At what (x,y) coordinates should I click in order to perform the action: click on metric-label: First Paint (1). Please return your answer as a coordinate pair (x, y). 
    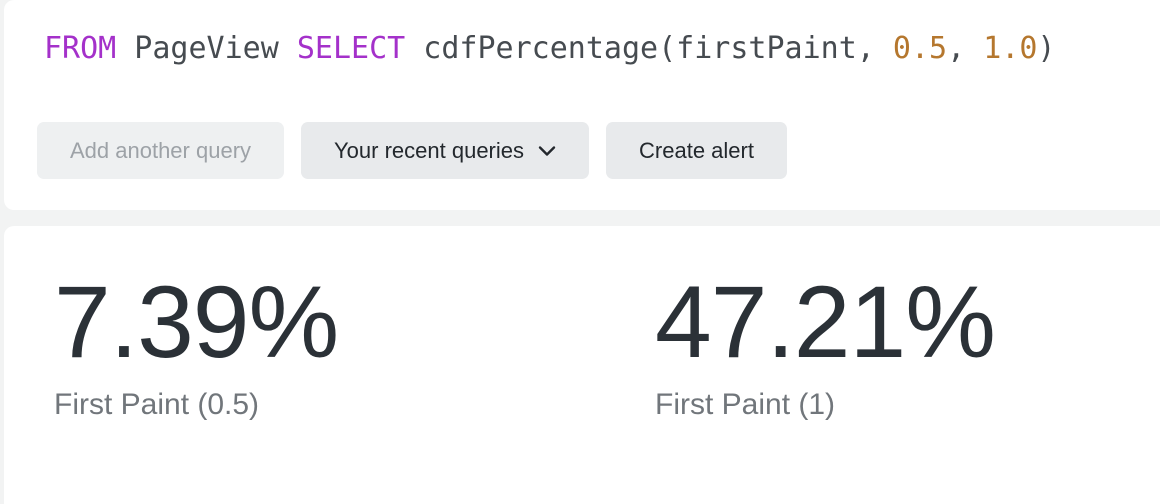
    Looking at the image, I should click on (745, 404).